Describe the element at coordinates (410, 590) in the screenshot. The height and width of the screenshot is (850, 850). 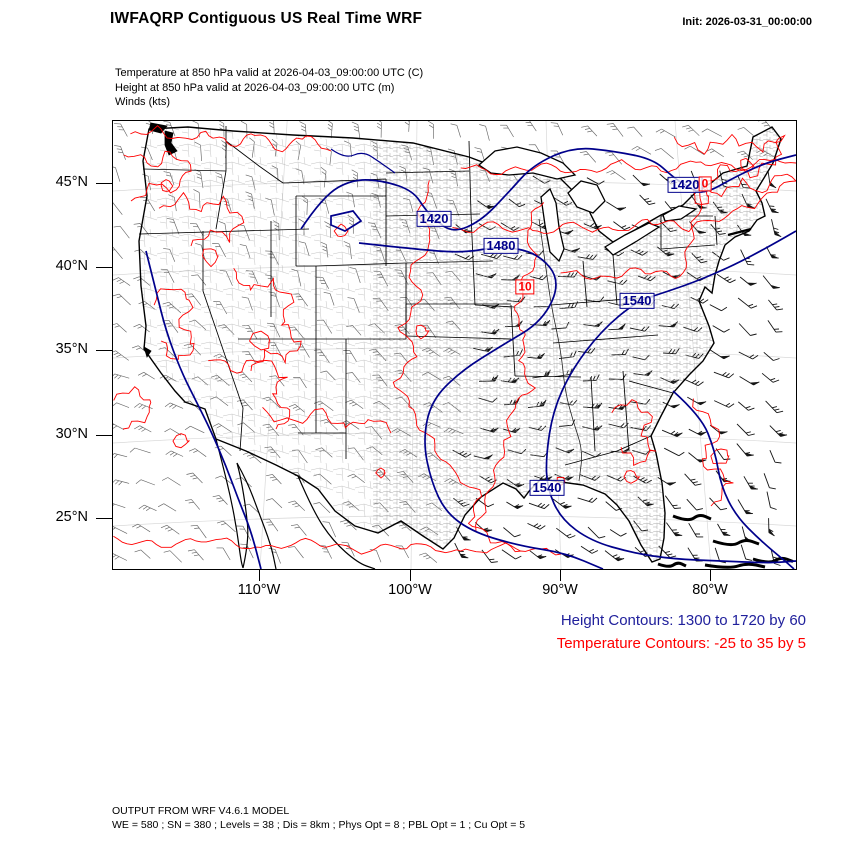
I see `lon-label-1: 100°W` at that location.